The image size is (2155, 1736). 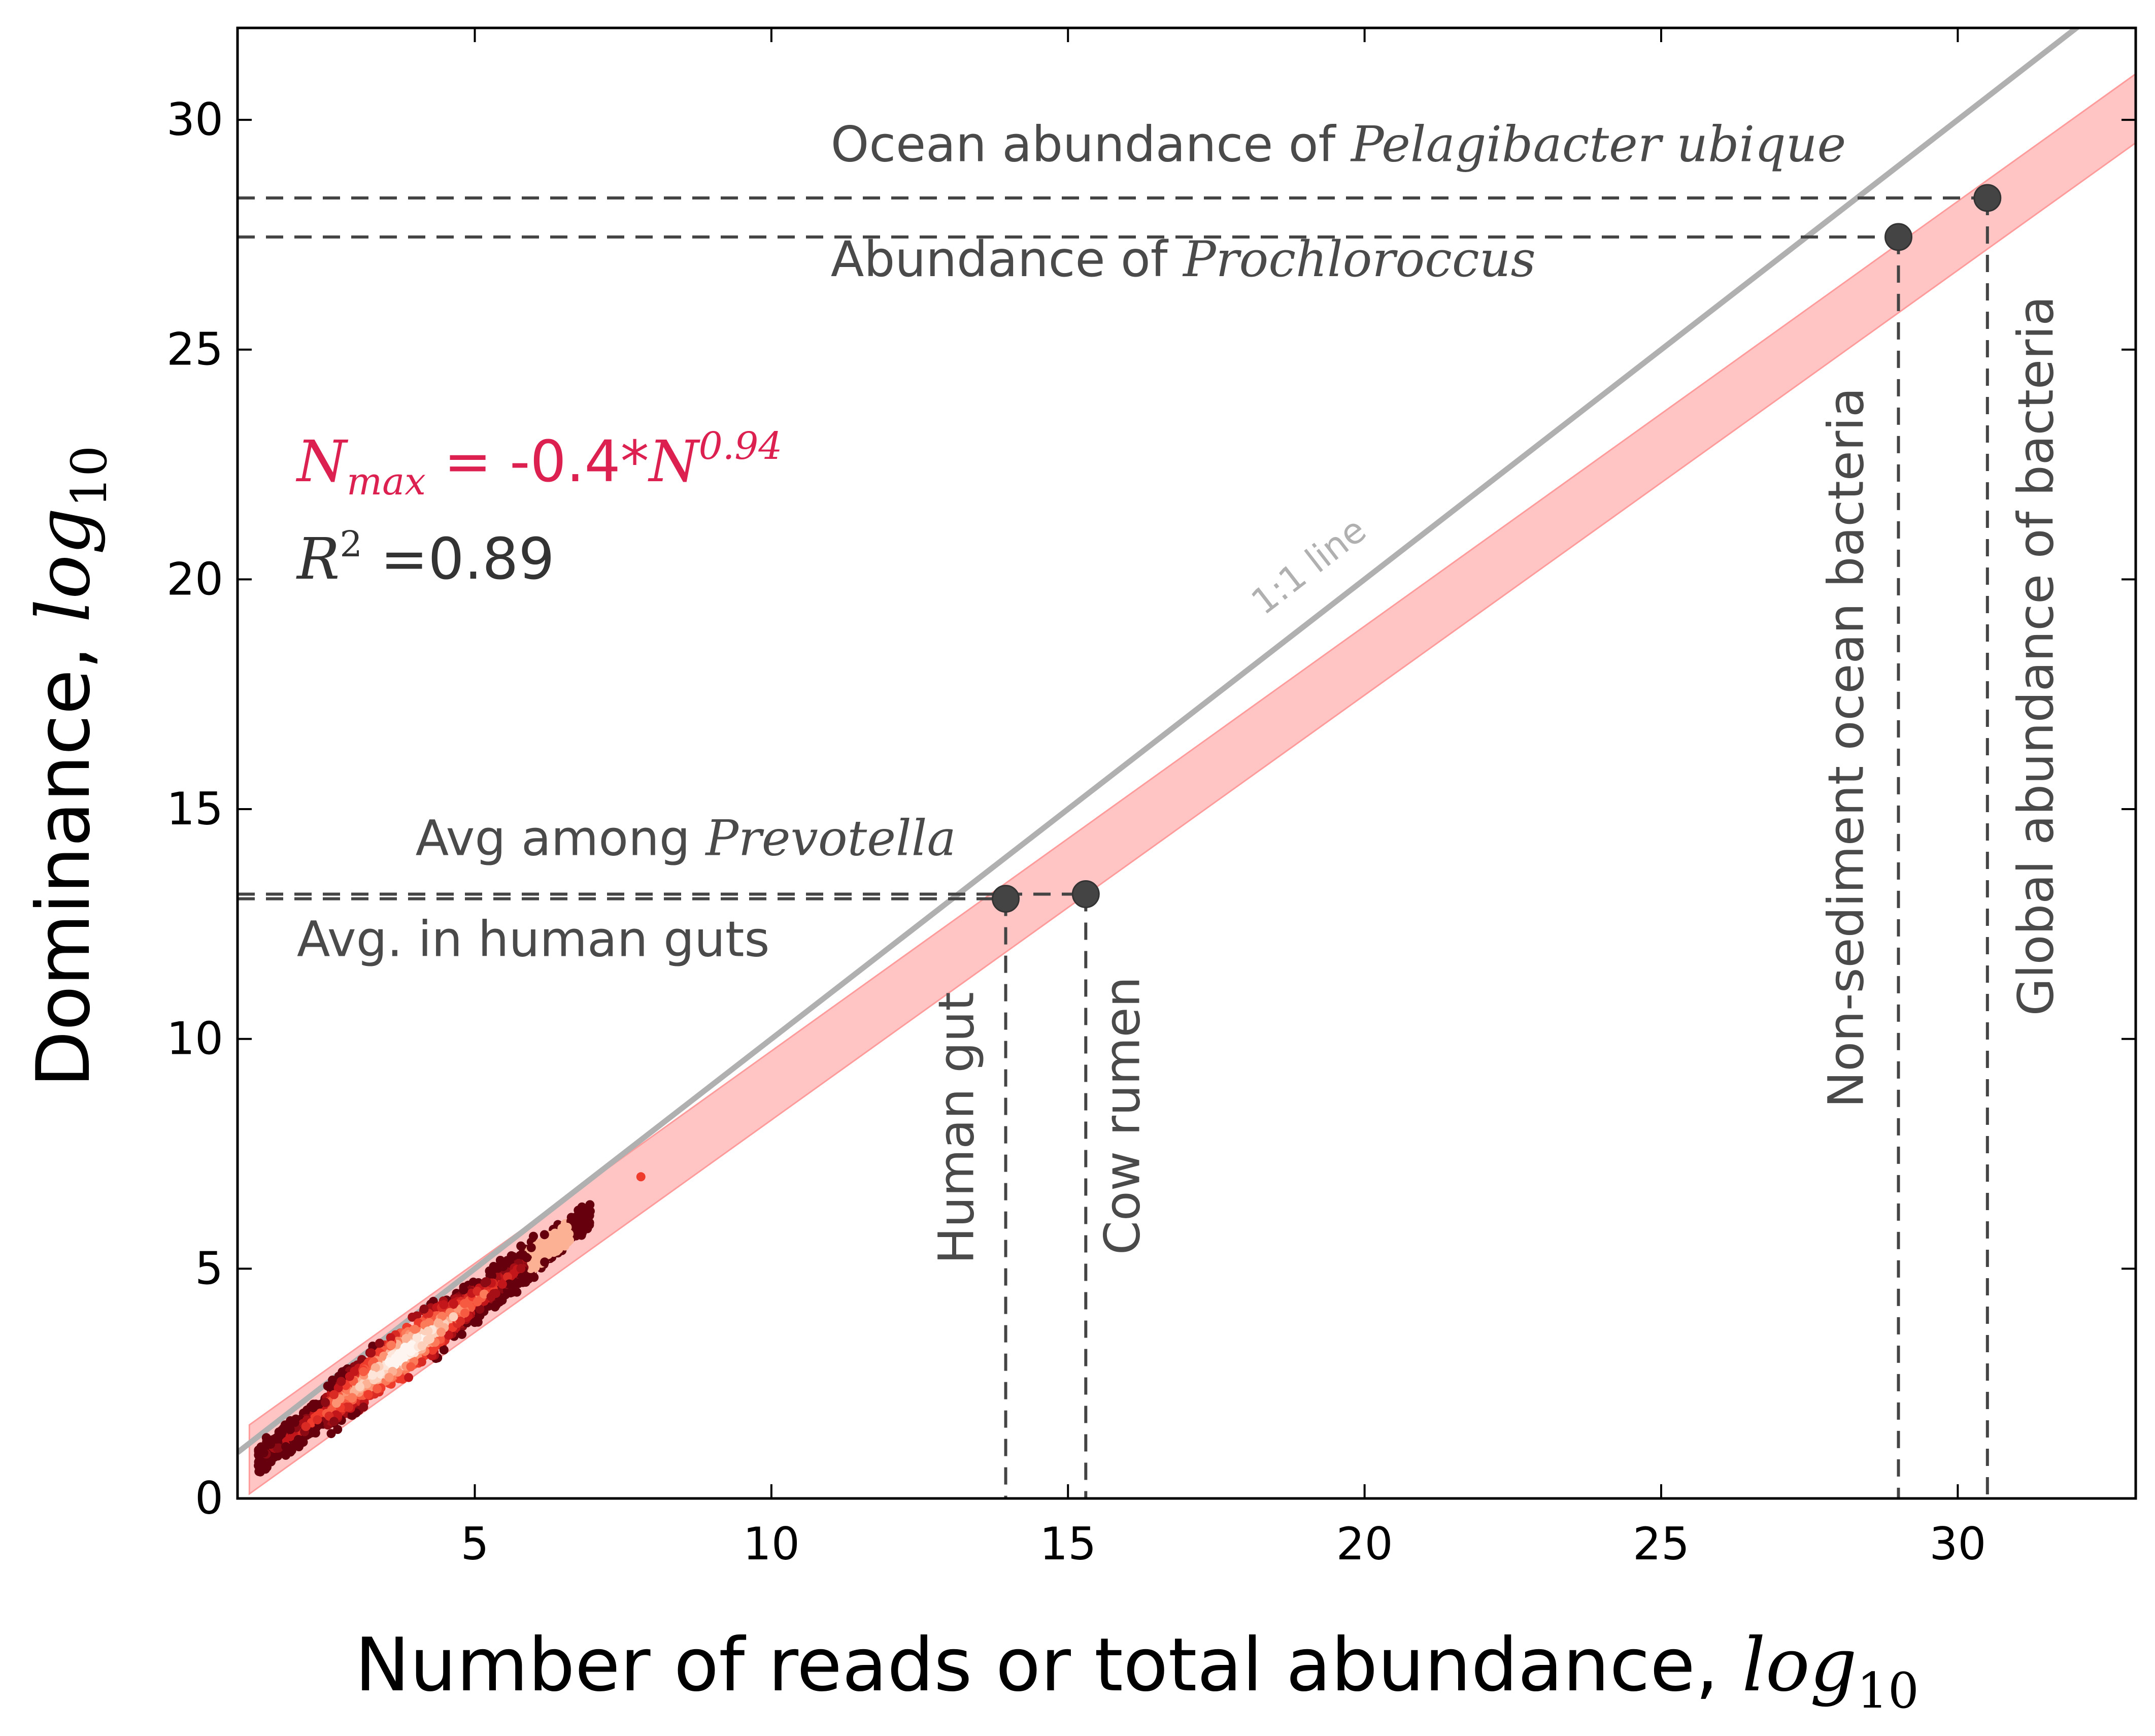 I want to click on reference-annotation: Avg. in human guts, so click(x=533, y=939).